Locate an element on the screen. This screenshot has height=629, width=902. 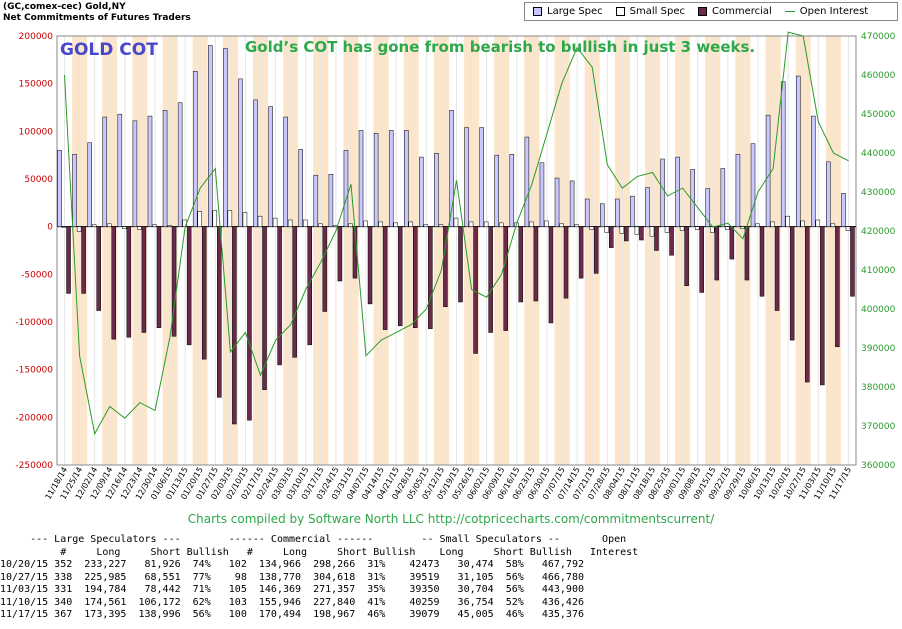
left-axis-tick-label: -50000 is located at coordinates (37, 275).